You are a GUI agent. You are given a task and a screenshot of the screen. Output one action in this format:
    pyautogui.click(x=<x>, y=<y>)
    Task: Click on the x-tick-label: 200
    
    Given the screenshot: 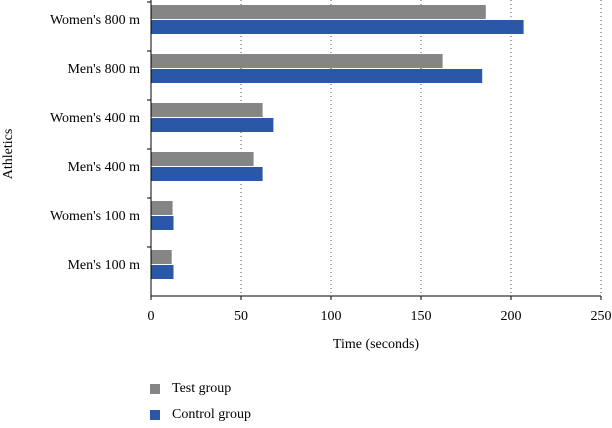 What is the action you would take?
    pyautogui.click(x=511, y=316)
    